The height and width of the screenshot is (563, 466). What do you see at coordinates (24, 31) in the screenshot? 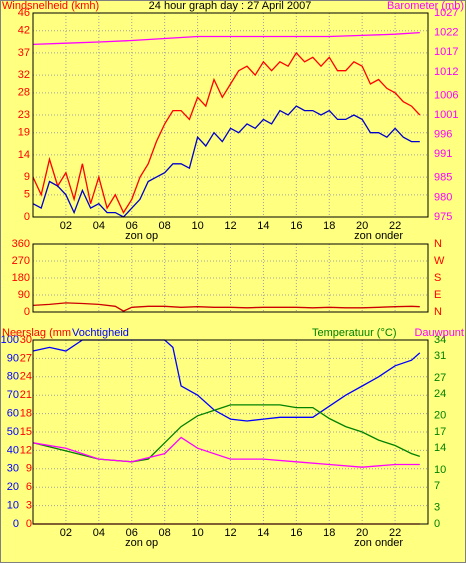
I see `y-tick-label: 42` at bounding box center [24, 31].